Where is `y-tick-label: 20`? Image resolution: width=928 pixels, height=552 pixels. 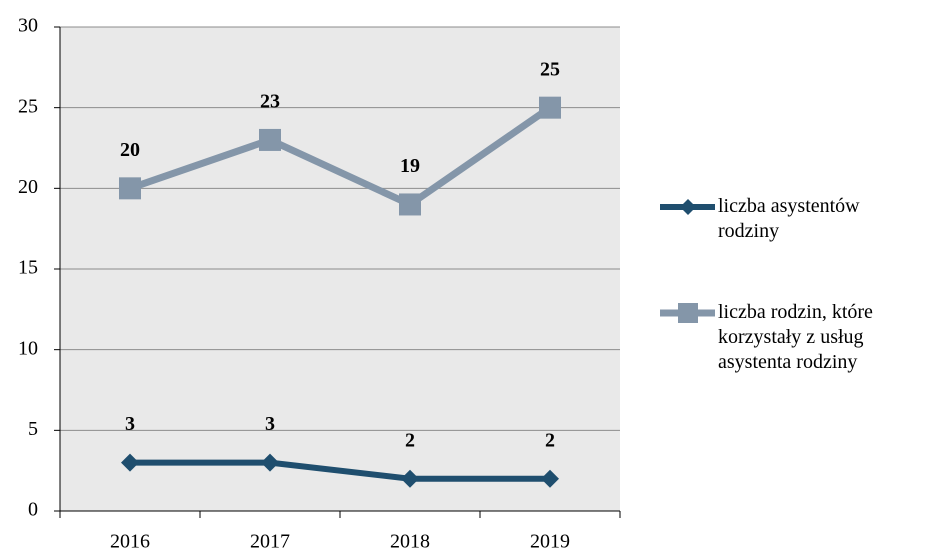 y-tick-label: 20 is located at coordinates (28, 187).